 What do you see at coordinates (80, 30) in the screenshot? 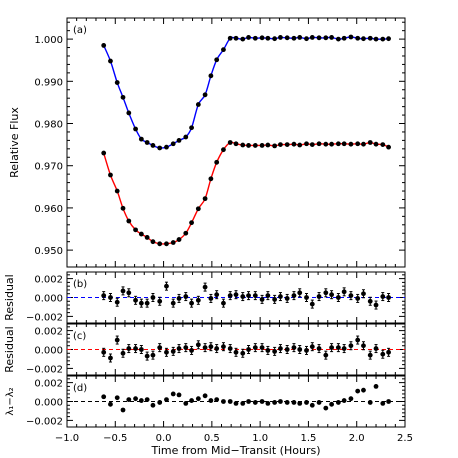
I see `panel-label: (a)` at bounding box center [80, 30].